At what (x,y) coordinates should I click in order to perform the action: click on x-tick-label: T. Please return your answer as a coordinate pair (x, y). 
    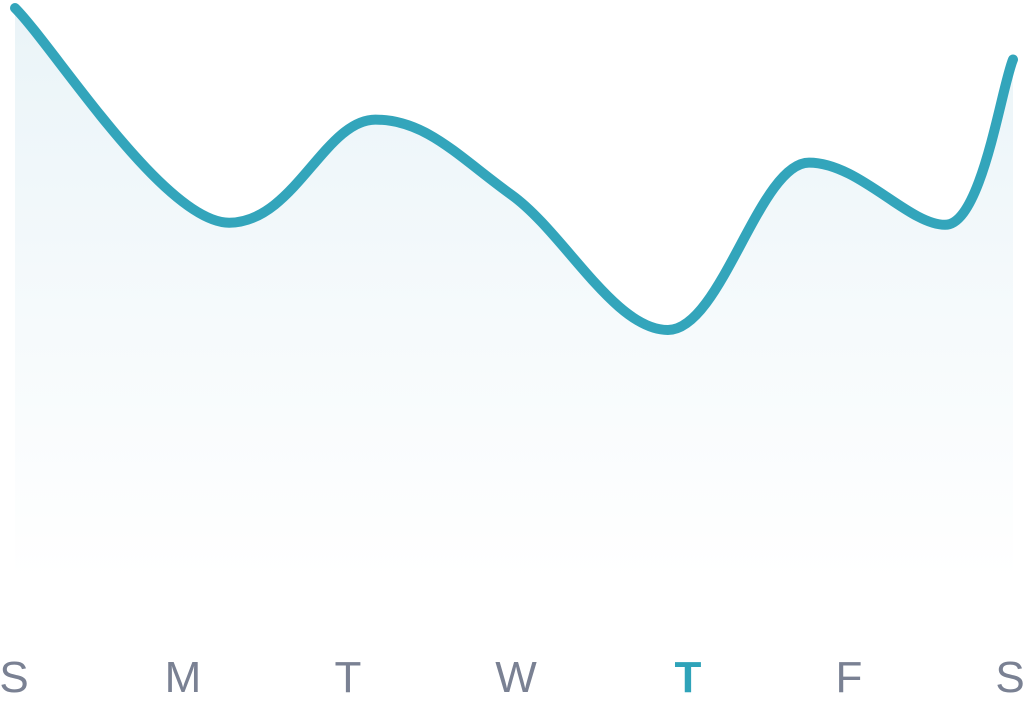
    Looking at the image, I should click on (348, 677).